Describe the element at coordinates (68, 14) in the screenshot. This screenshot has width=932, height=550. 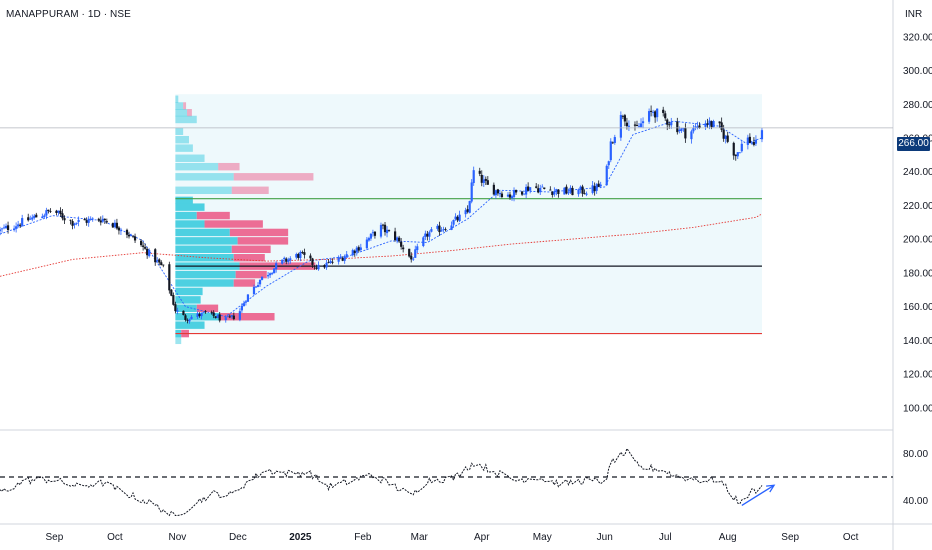
I see `symbol-title: MANAPPURAM · 1D · NSE` at that location.